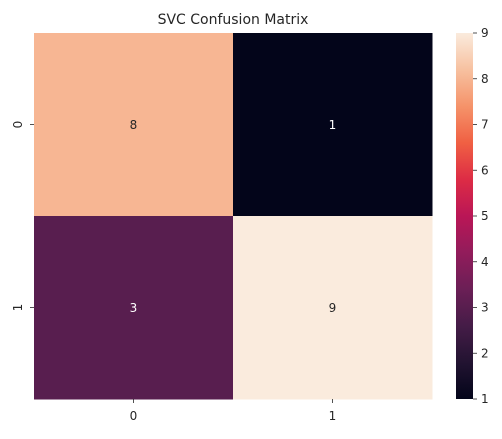  I want to click on cell-value-label: 3, so click(134, 308).